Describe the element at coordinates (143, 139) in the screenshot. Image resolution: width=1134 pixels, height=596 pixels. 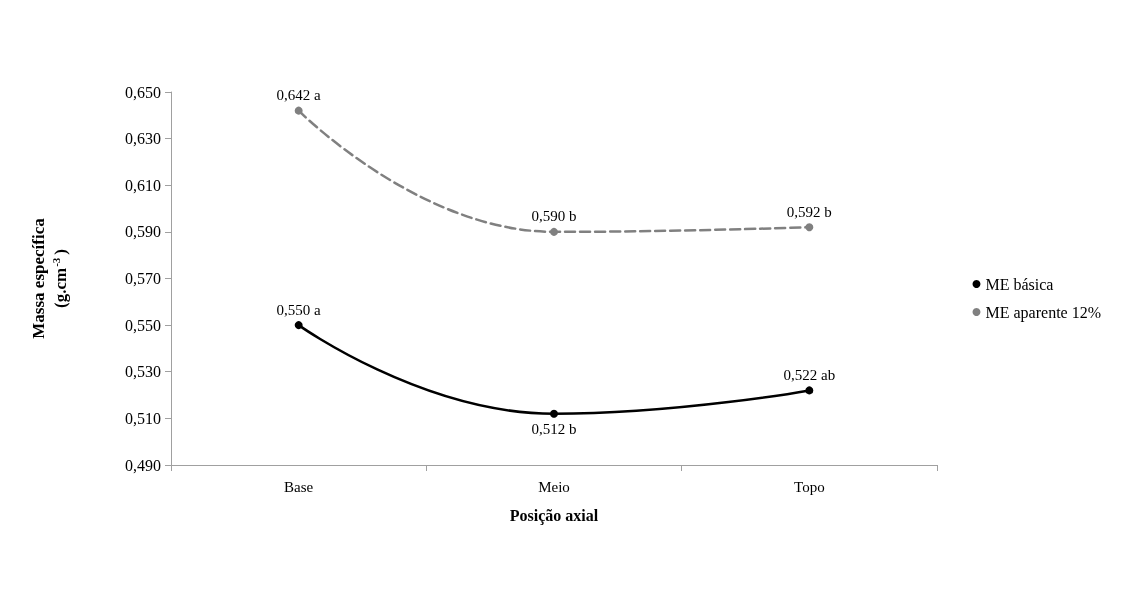
I see `y-tick-label: 0,630` at that location.